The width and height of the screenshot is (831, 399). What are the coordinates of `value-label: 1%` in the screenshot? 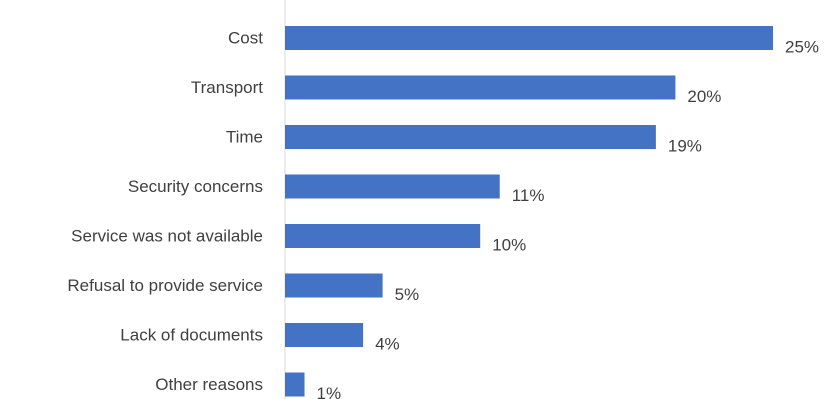 It's located at (329, 391).